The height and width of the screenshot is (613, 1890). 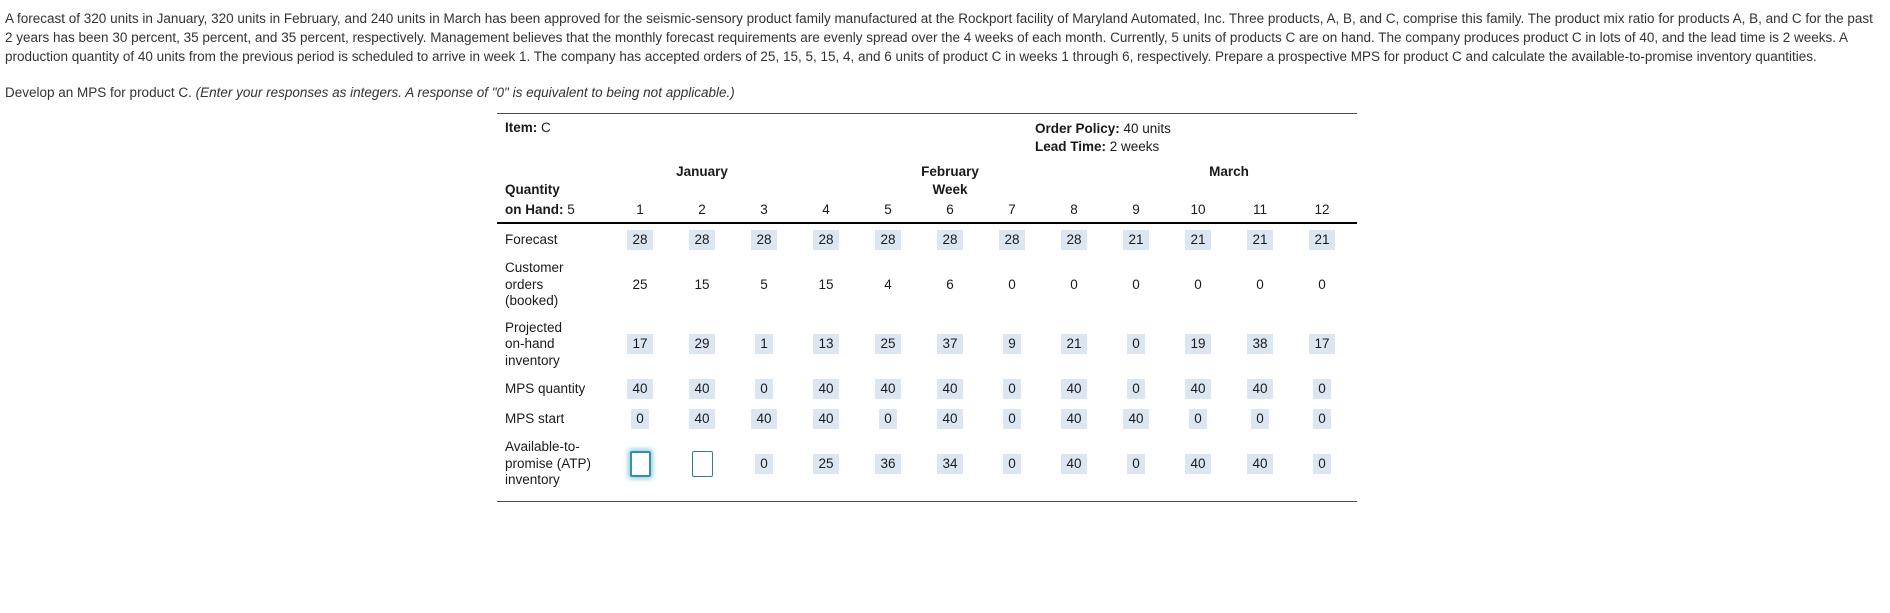 What do you see at coordinates (100, 92) in the screenshot?
I see `instruction-text: Develop an MPS for product C.` at bounding box center [100, 92].